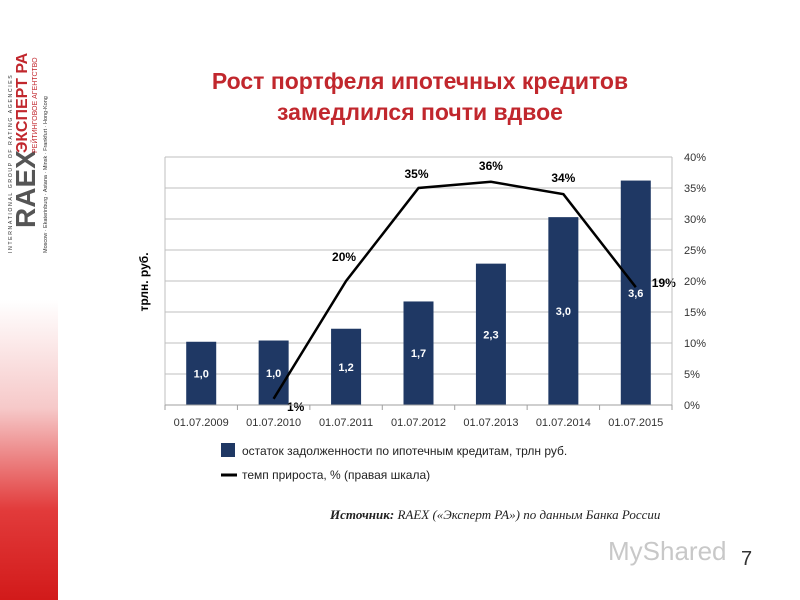 The height and width of the screenshot is (600, 800). What do you see at coordinates (25, 189) in the screenshot?
I see `logo-brand: RAEX` at bounding box center [25, 189].